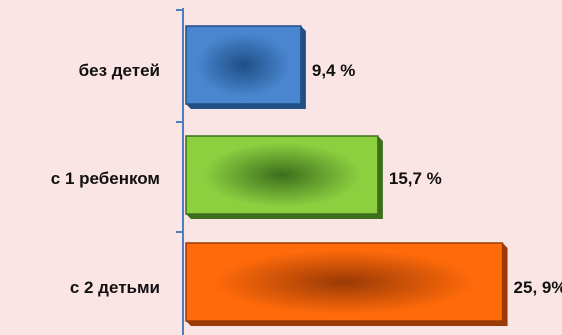 The width and height of the screenshot is (562, 335). I want to click on category-label: с 2 детьми, so click(115, 287).